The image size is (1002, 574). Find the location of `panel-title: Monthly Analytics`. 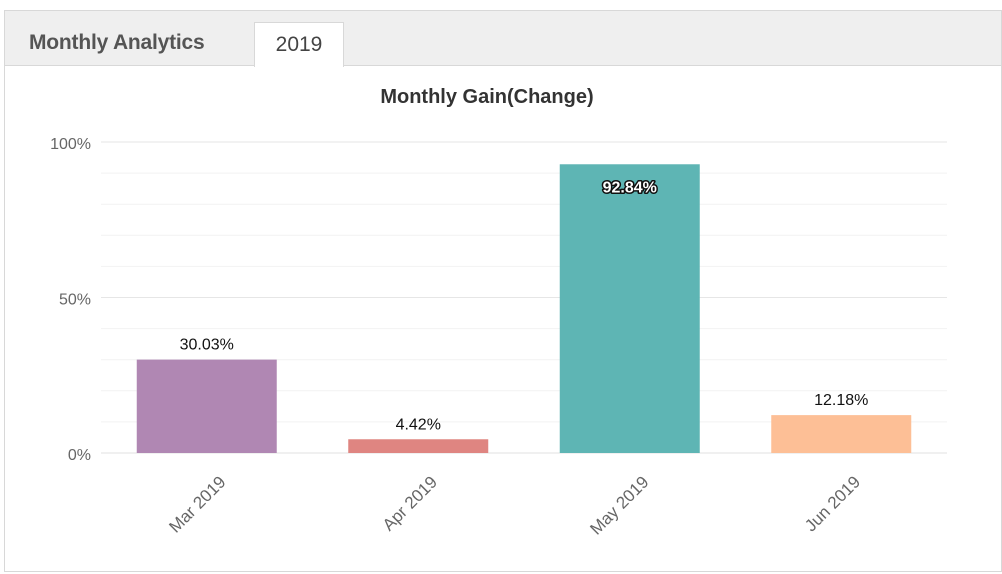

panel-title: Monthly Analytics is located at coordinates (117, 42).